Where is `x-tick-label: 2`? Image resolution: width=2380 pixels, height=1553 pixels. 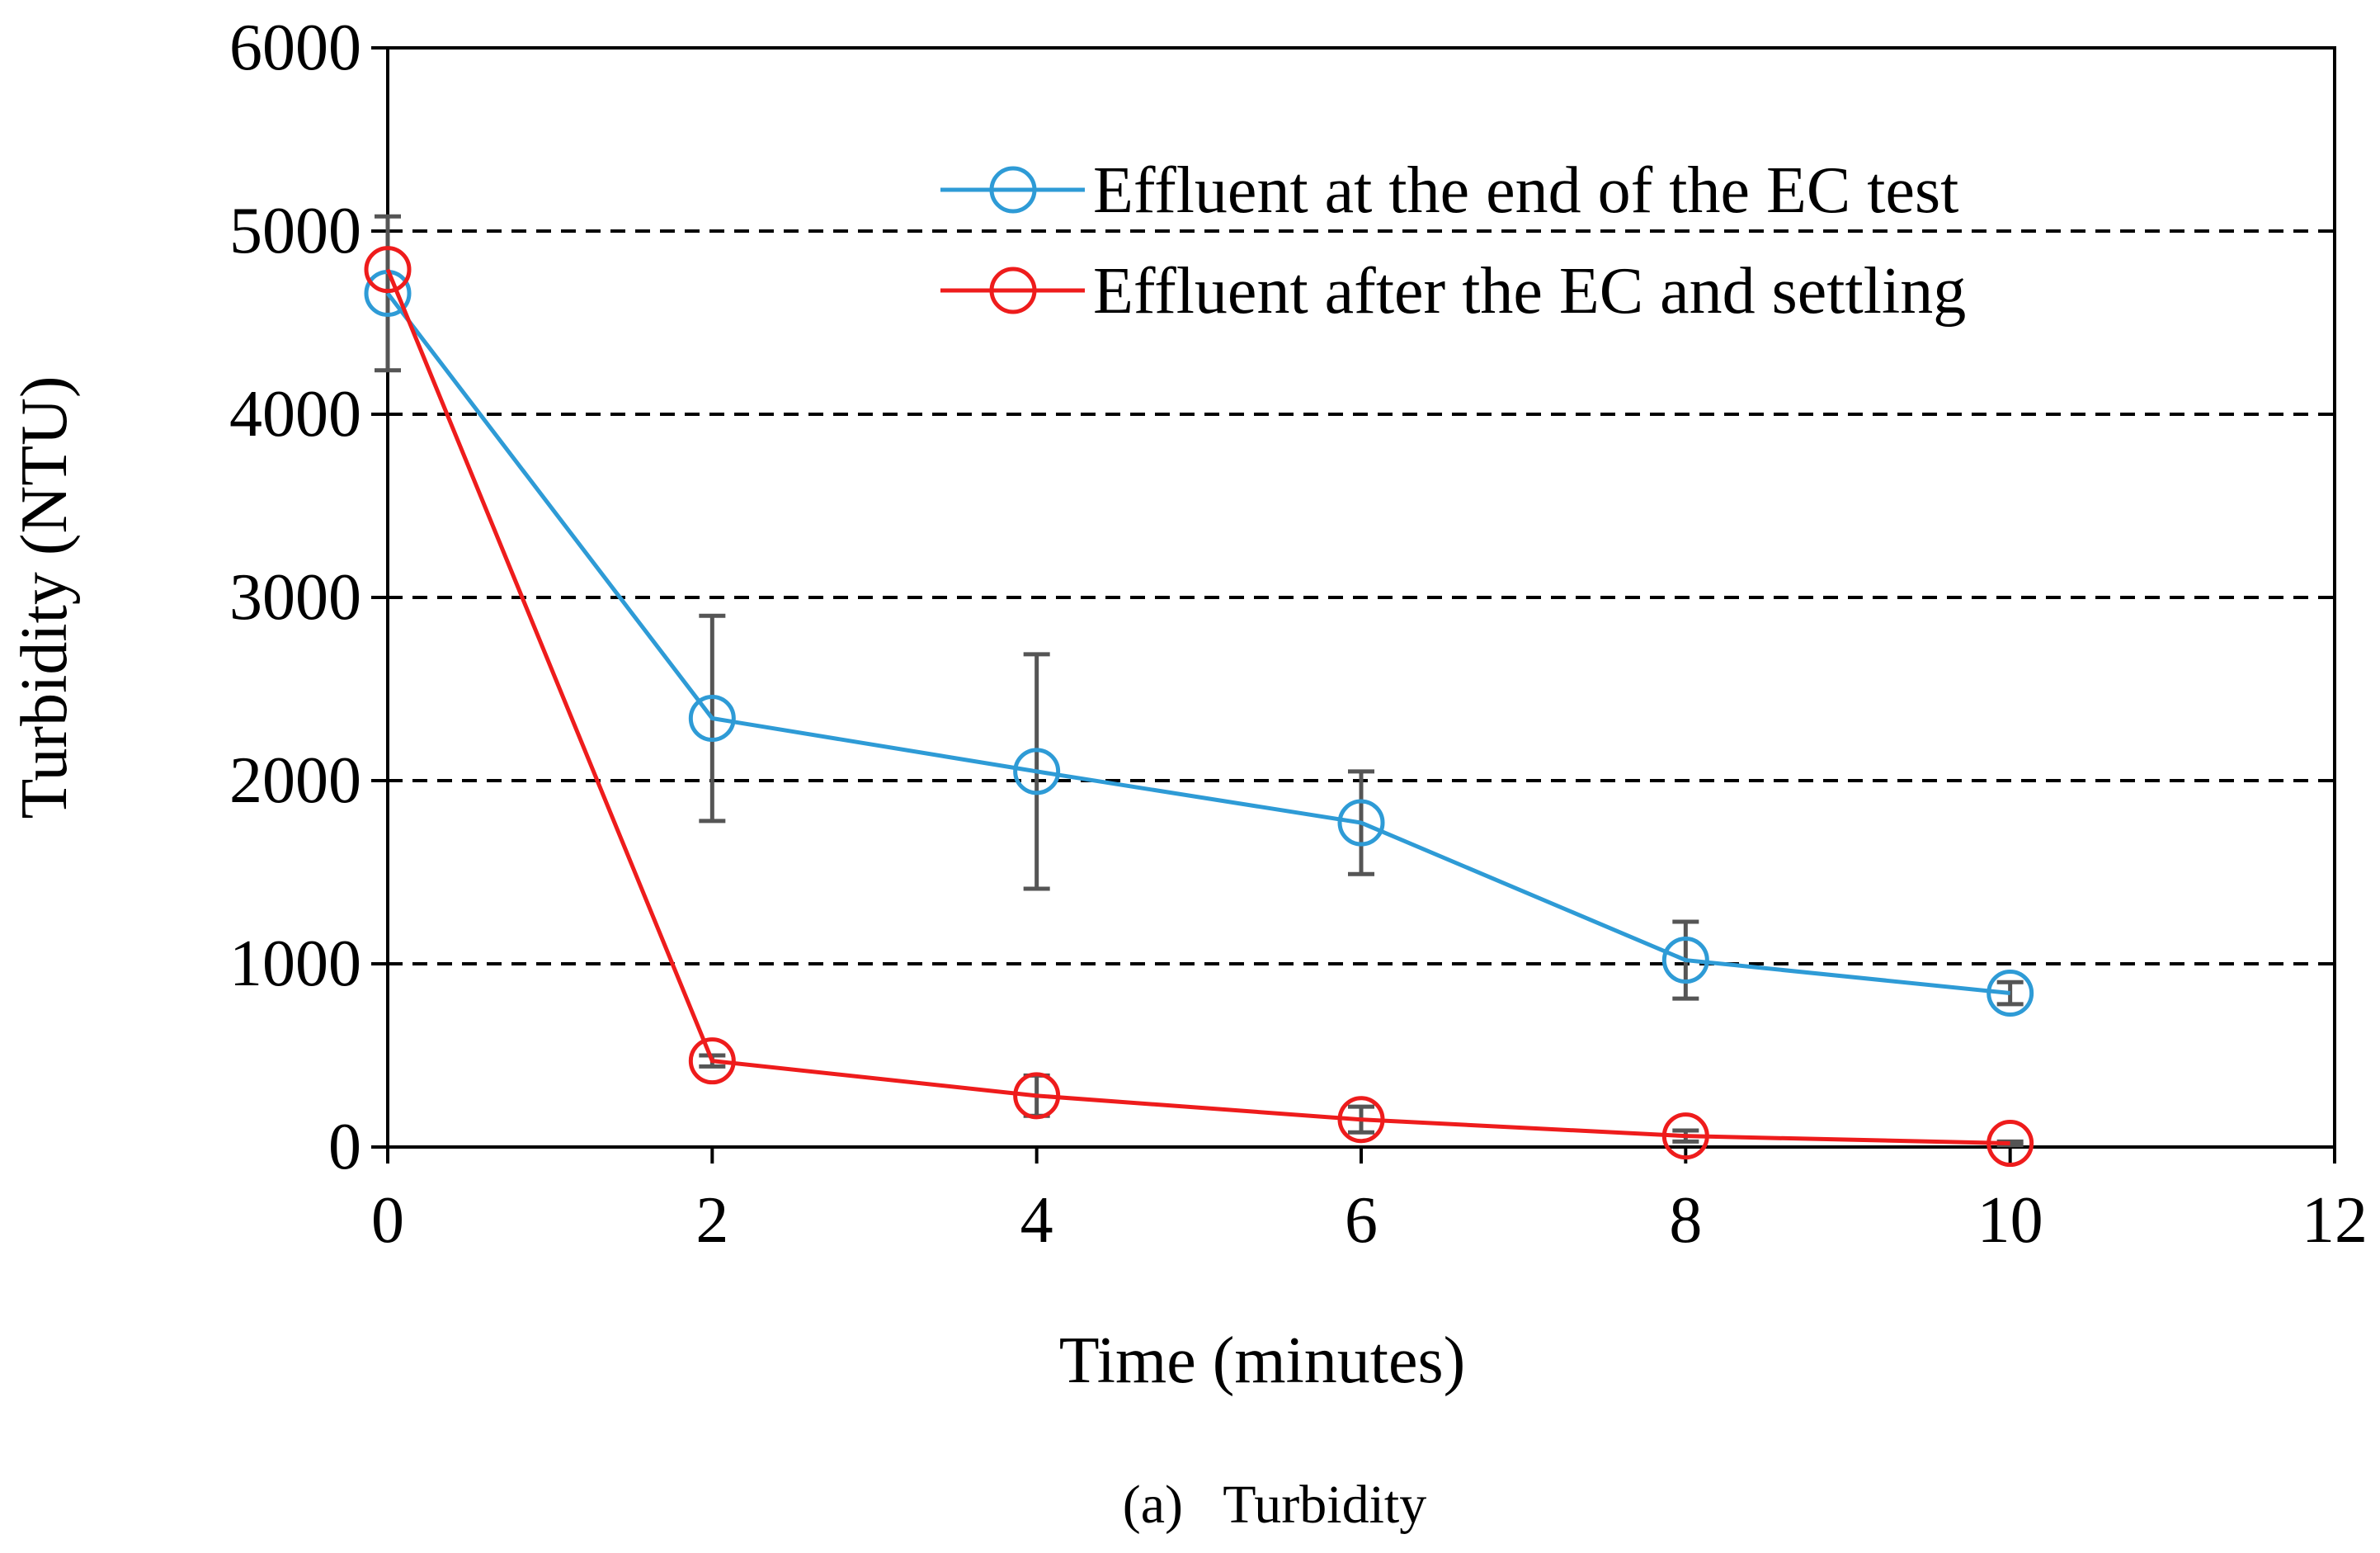 x-tick-label: 2 is located at coordinates (711, 1220).